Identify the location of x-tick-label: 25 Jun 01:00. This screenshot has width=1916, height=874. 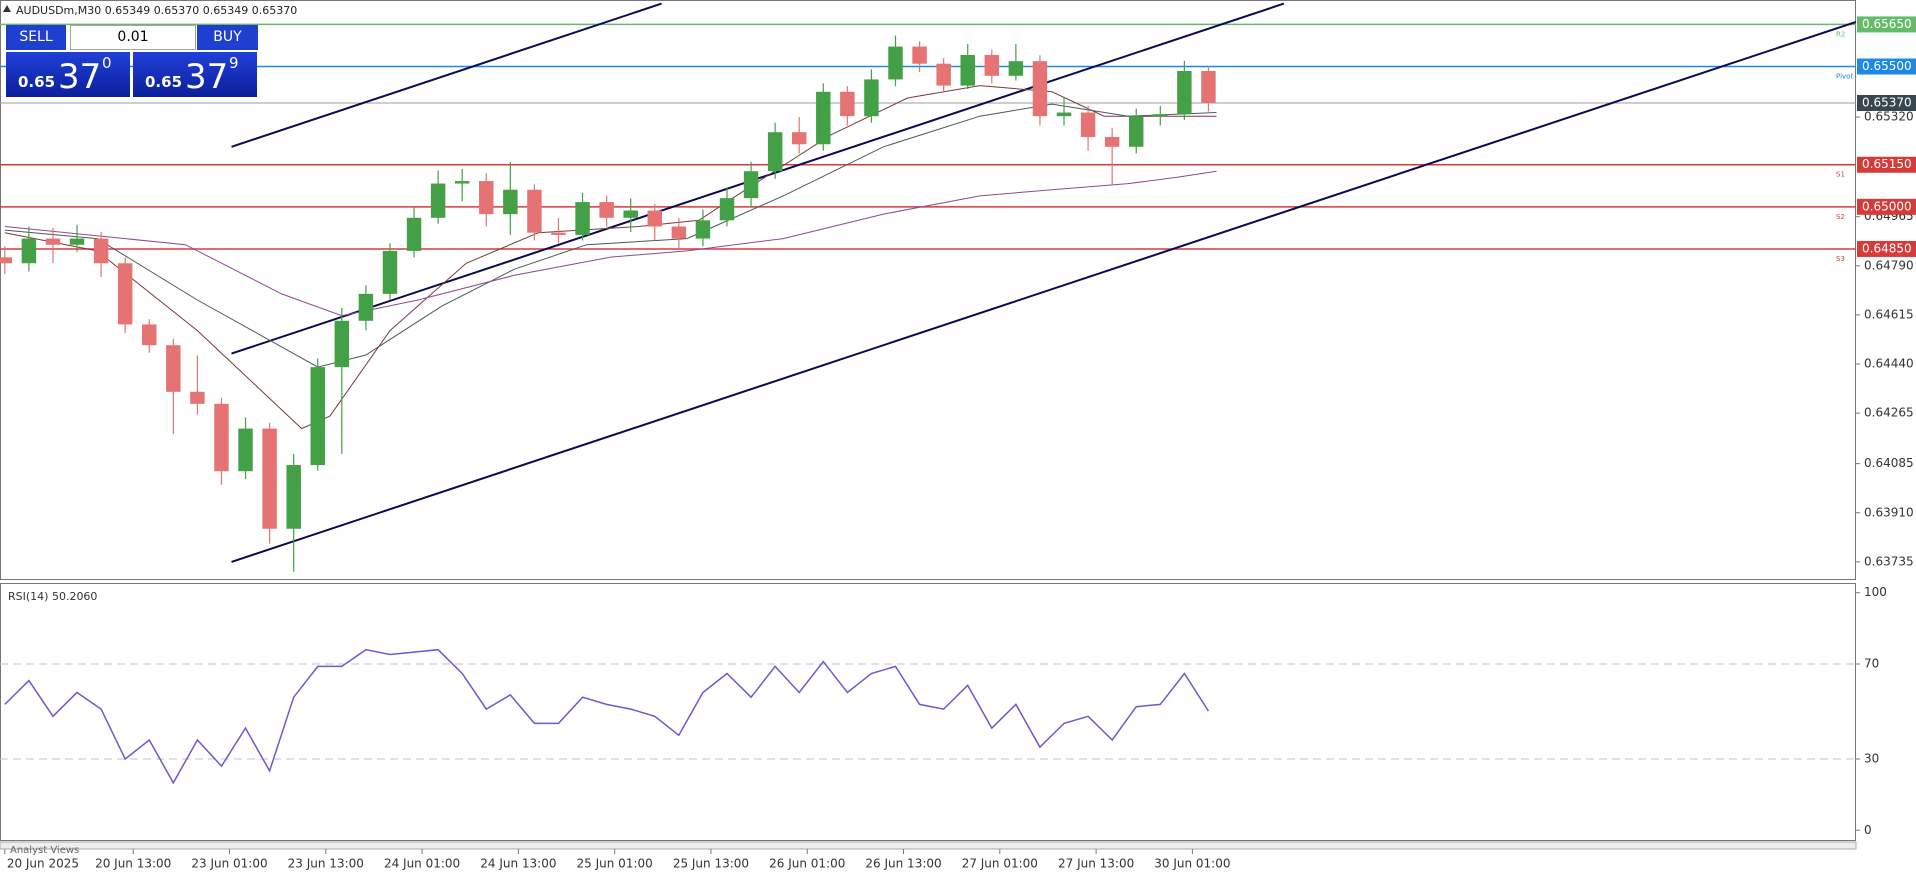
(615, 864).